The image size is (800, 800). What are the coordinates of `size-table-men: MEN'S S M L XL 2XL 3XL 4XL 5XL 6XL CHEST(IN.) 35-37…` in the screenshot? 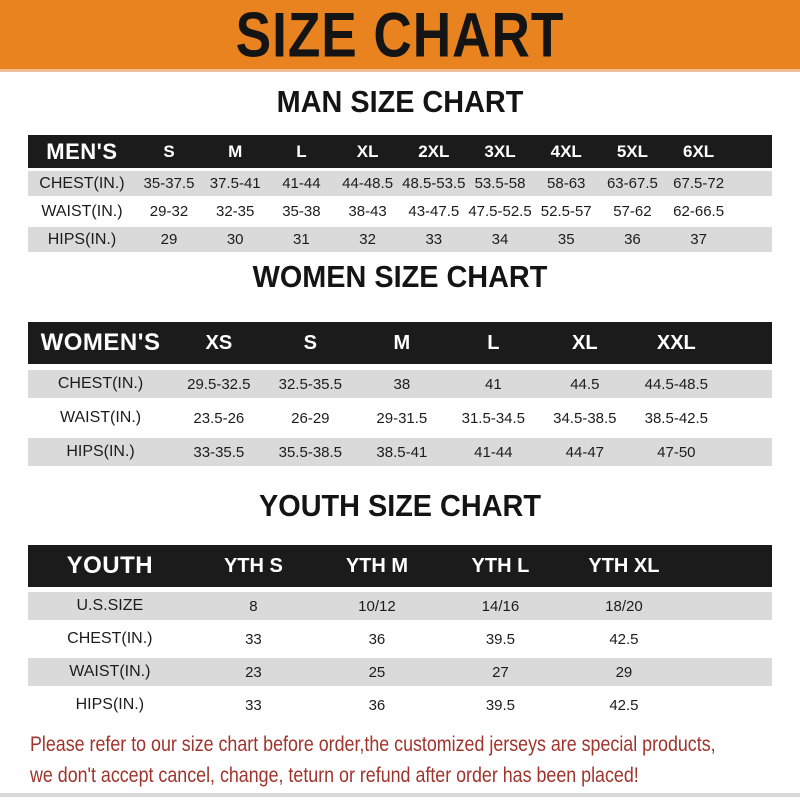 It's located at (400, 193).